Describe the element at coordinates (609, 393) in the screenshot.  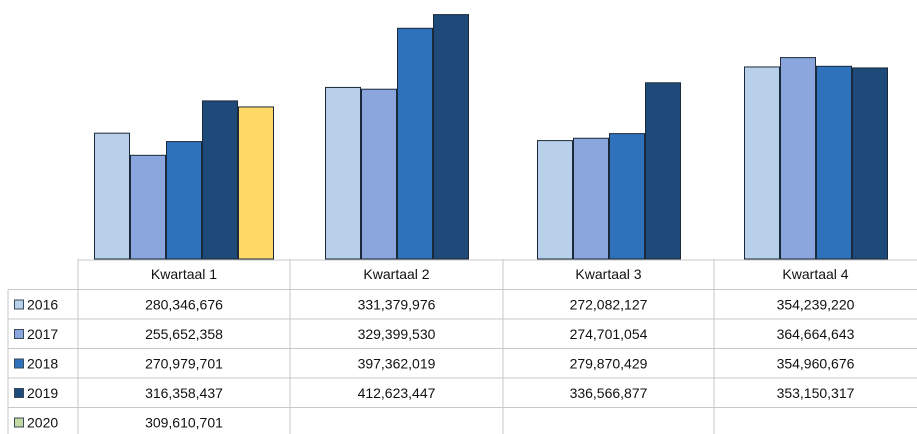
I see `value-2019-3: 336,566,877` at that location.